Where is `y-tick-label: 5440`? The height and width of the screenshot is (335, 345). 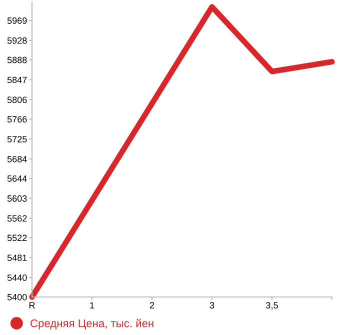 y-tick-label: 5440 is located at coordinates (17, 277).